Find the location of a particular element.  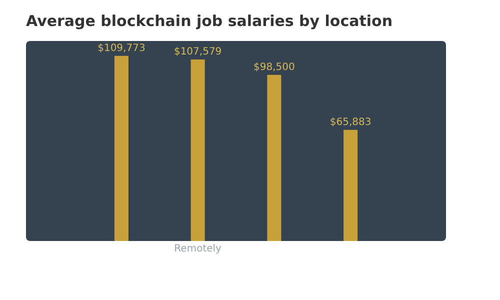

data-label: $109,773 is located at coordinates (122, 48).